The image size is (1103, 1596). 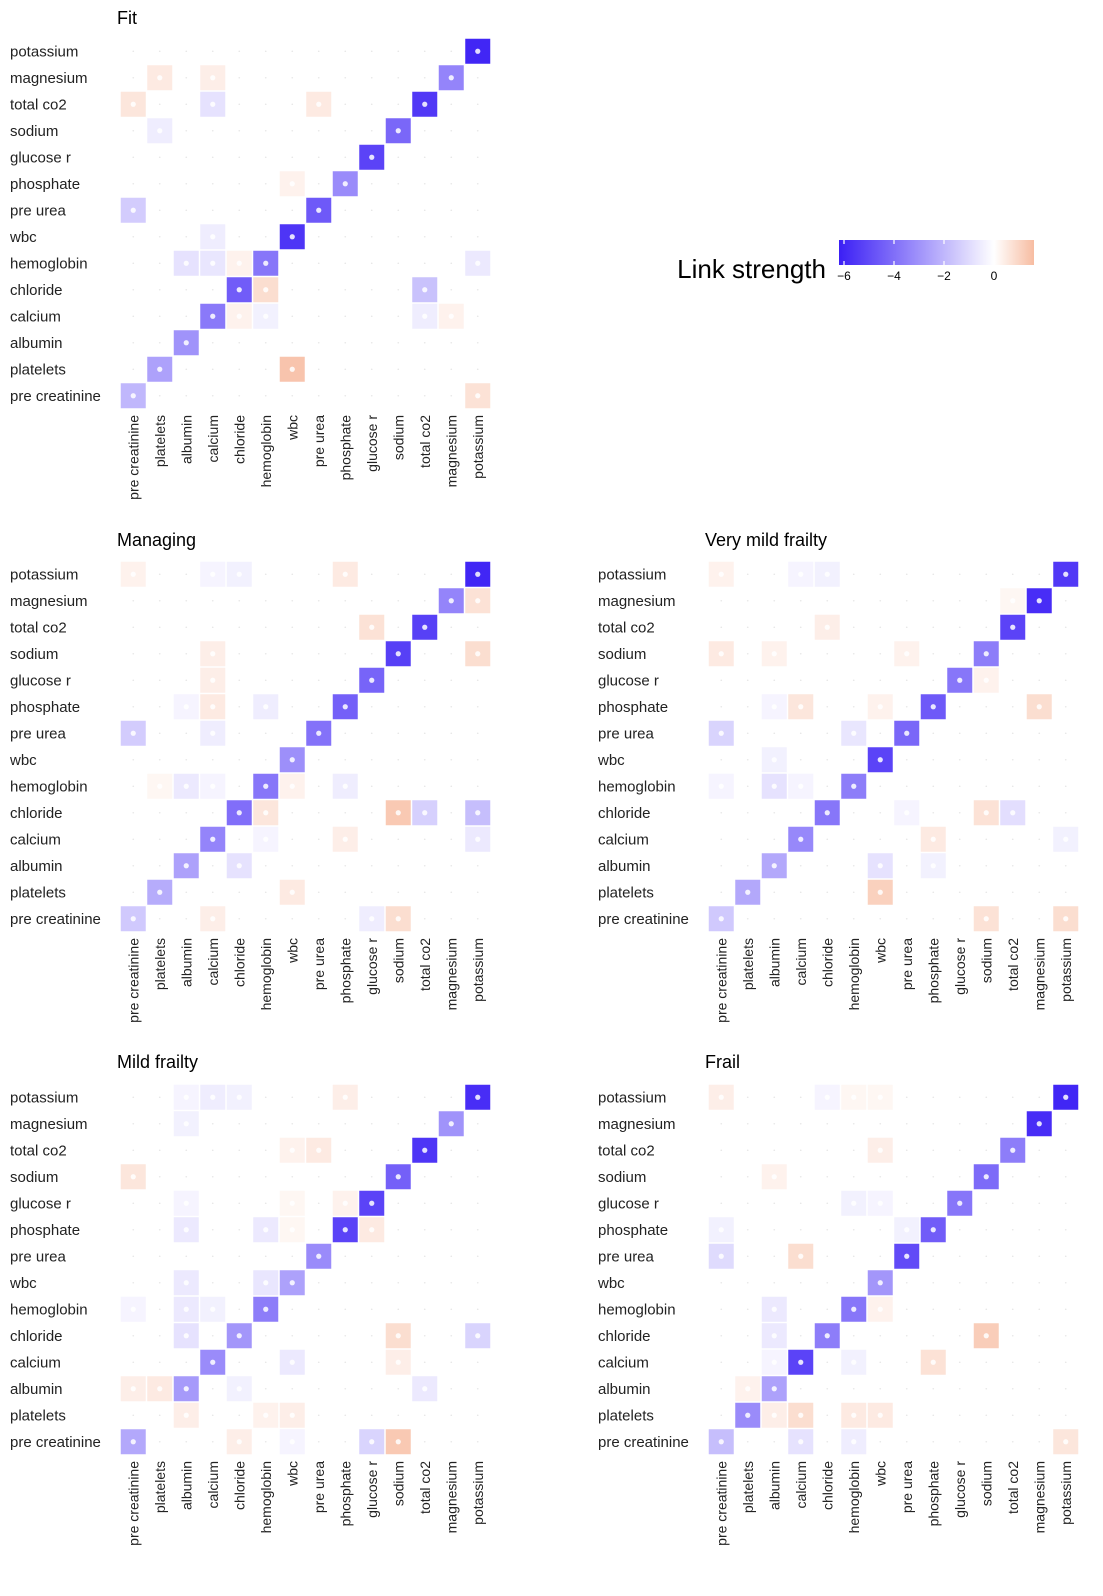 What do you see at coordinates (36, 290) in the screenshot?
I see `y-tick-label: chloride` at bounding box center [36, 290].